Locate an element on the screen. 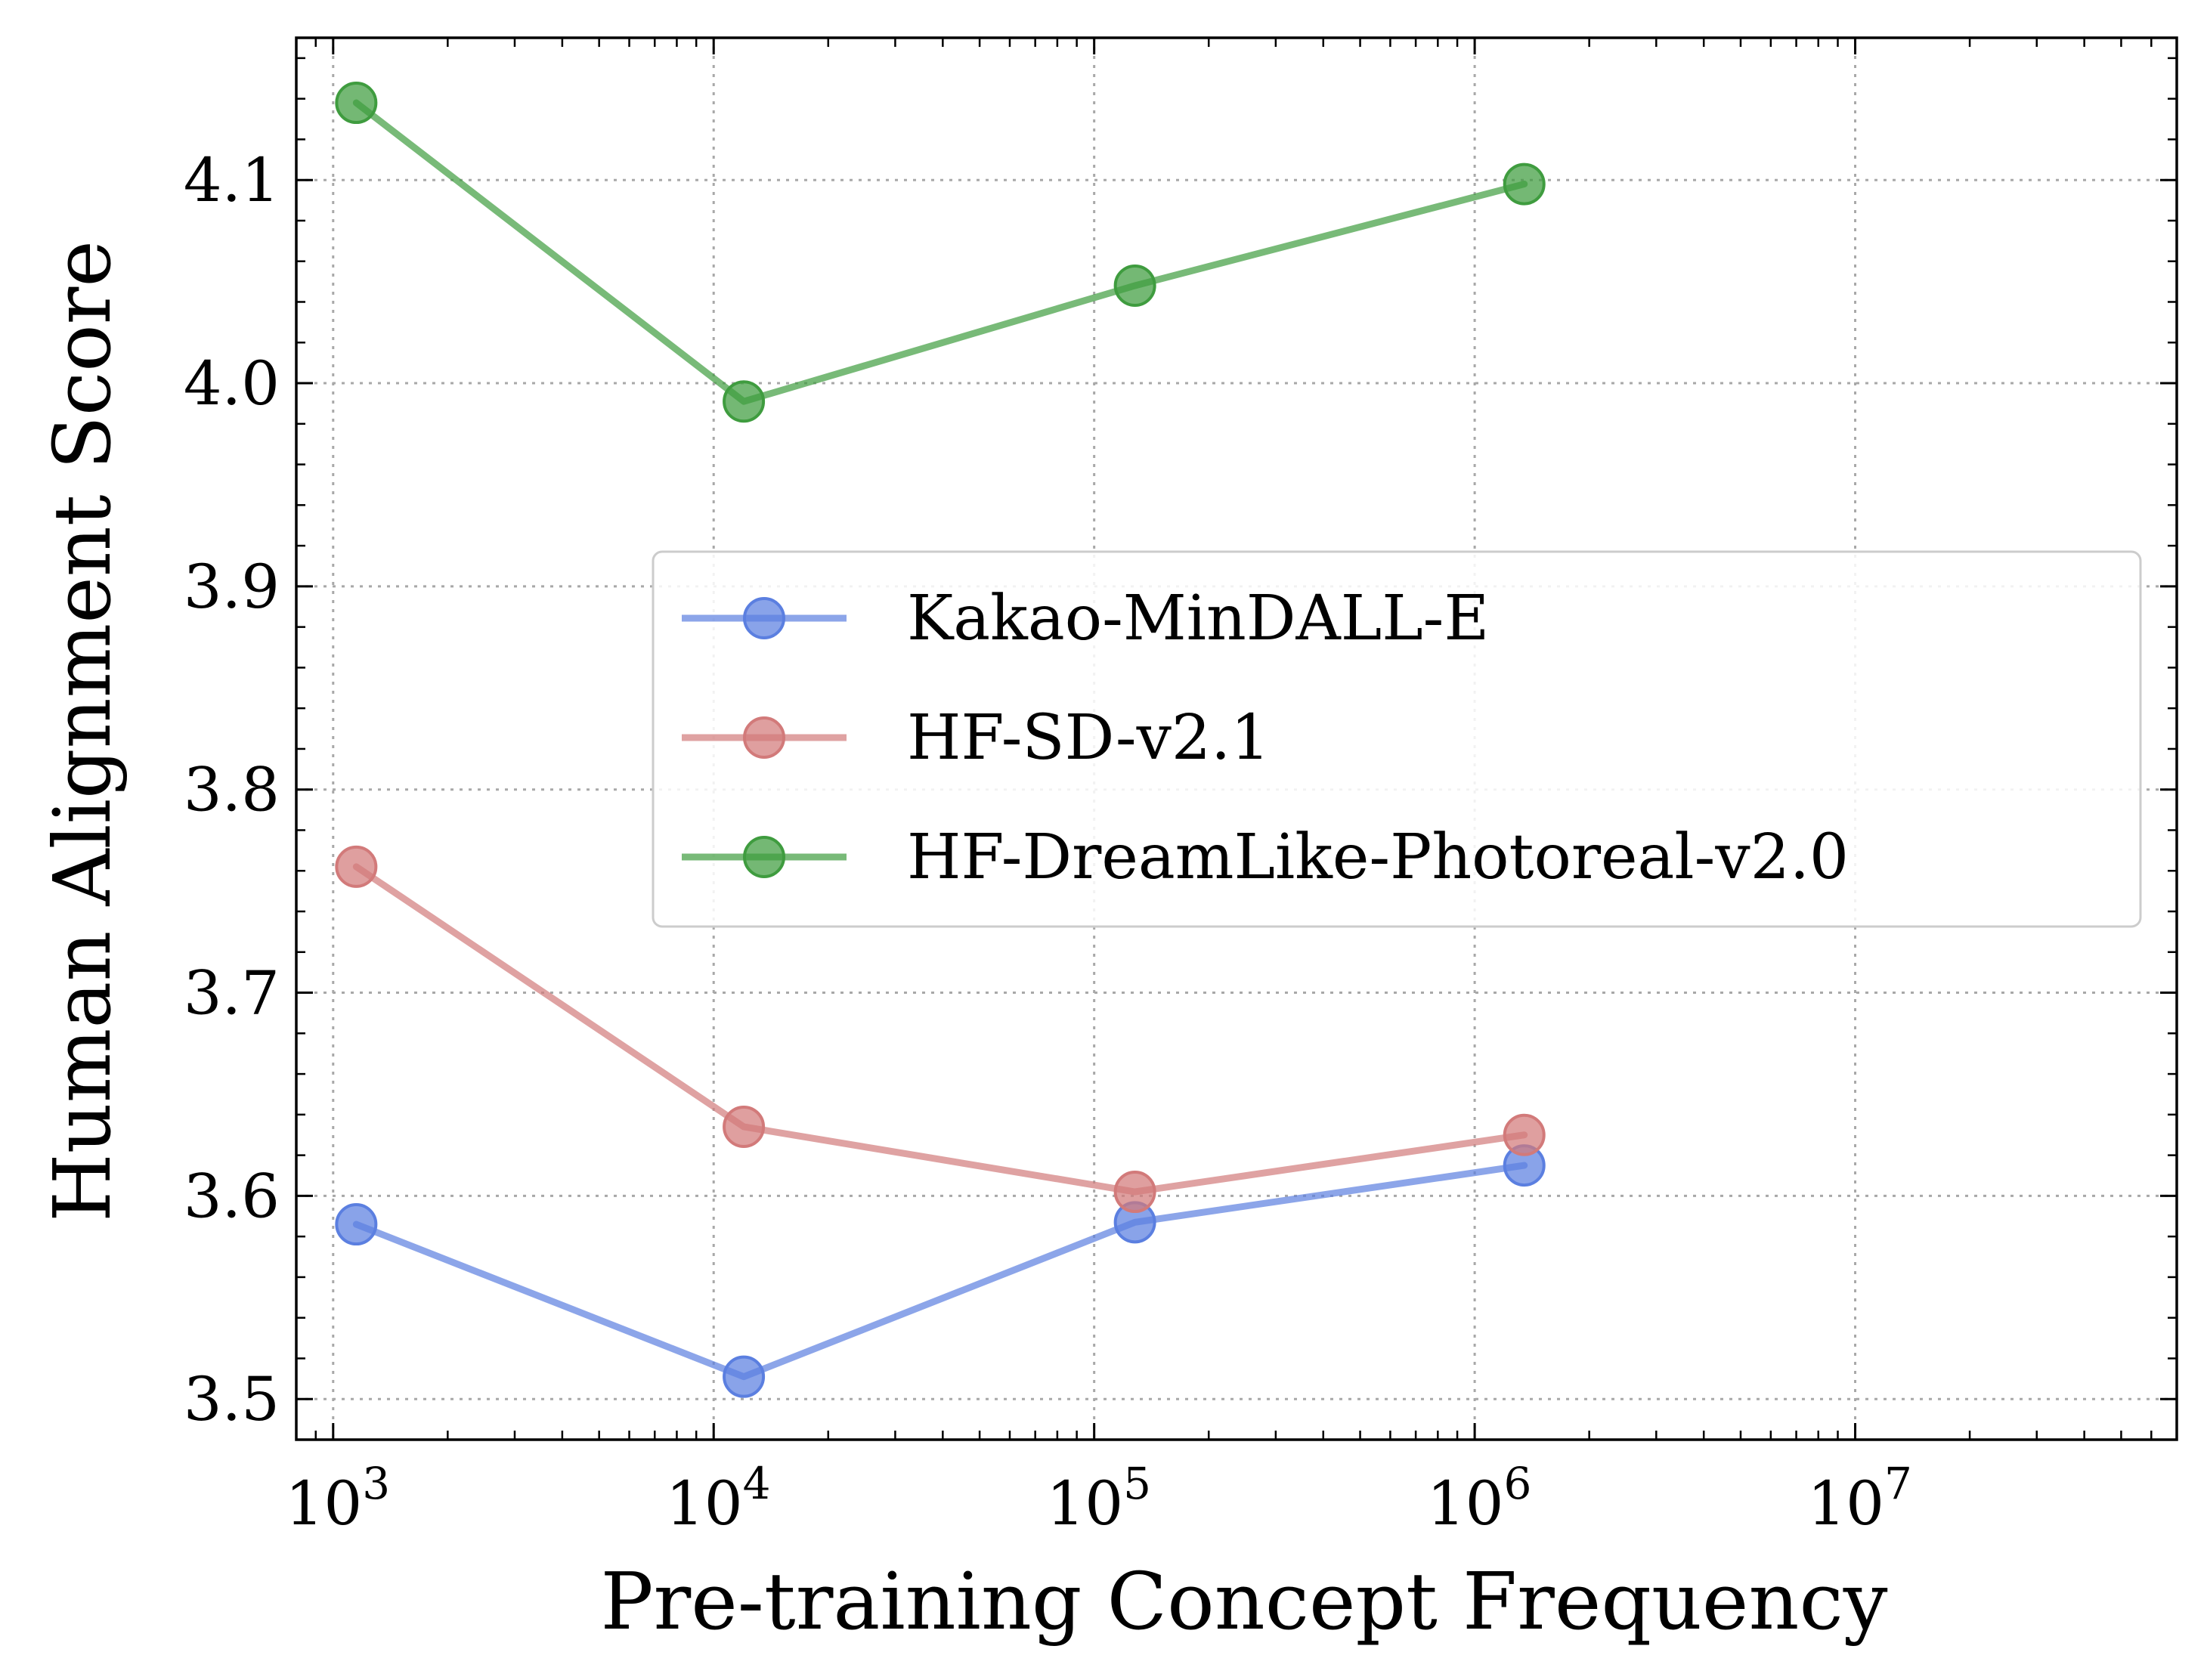 This screenshot has height=1680, width=2207. legend-item: HF-SD-v2.1 is located at coordinates (976, 738).